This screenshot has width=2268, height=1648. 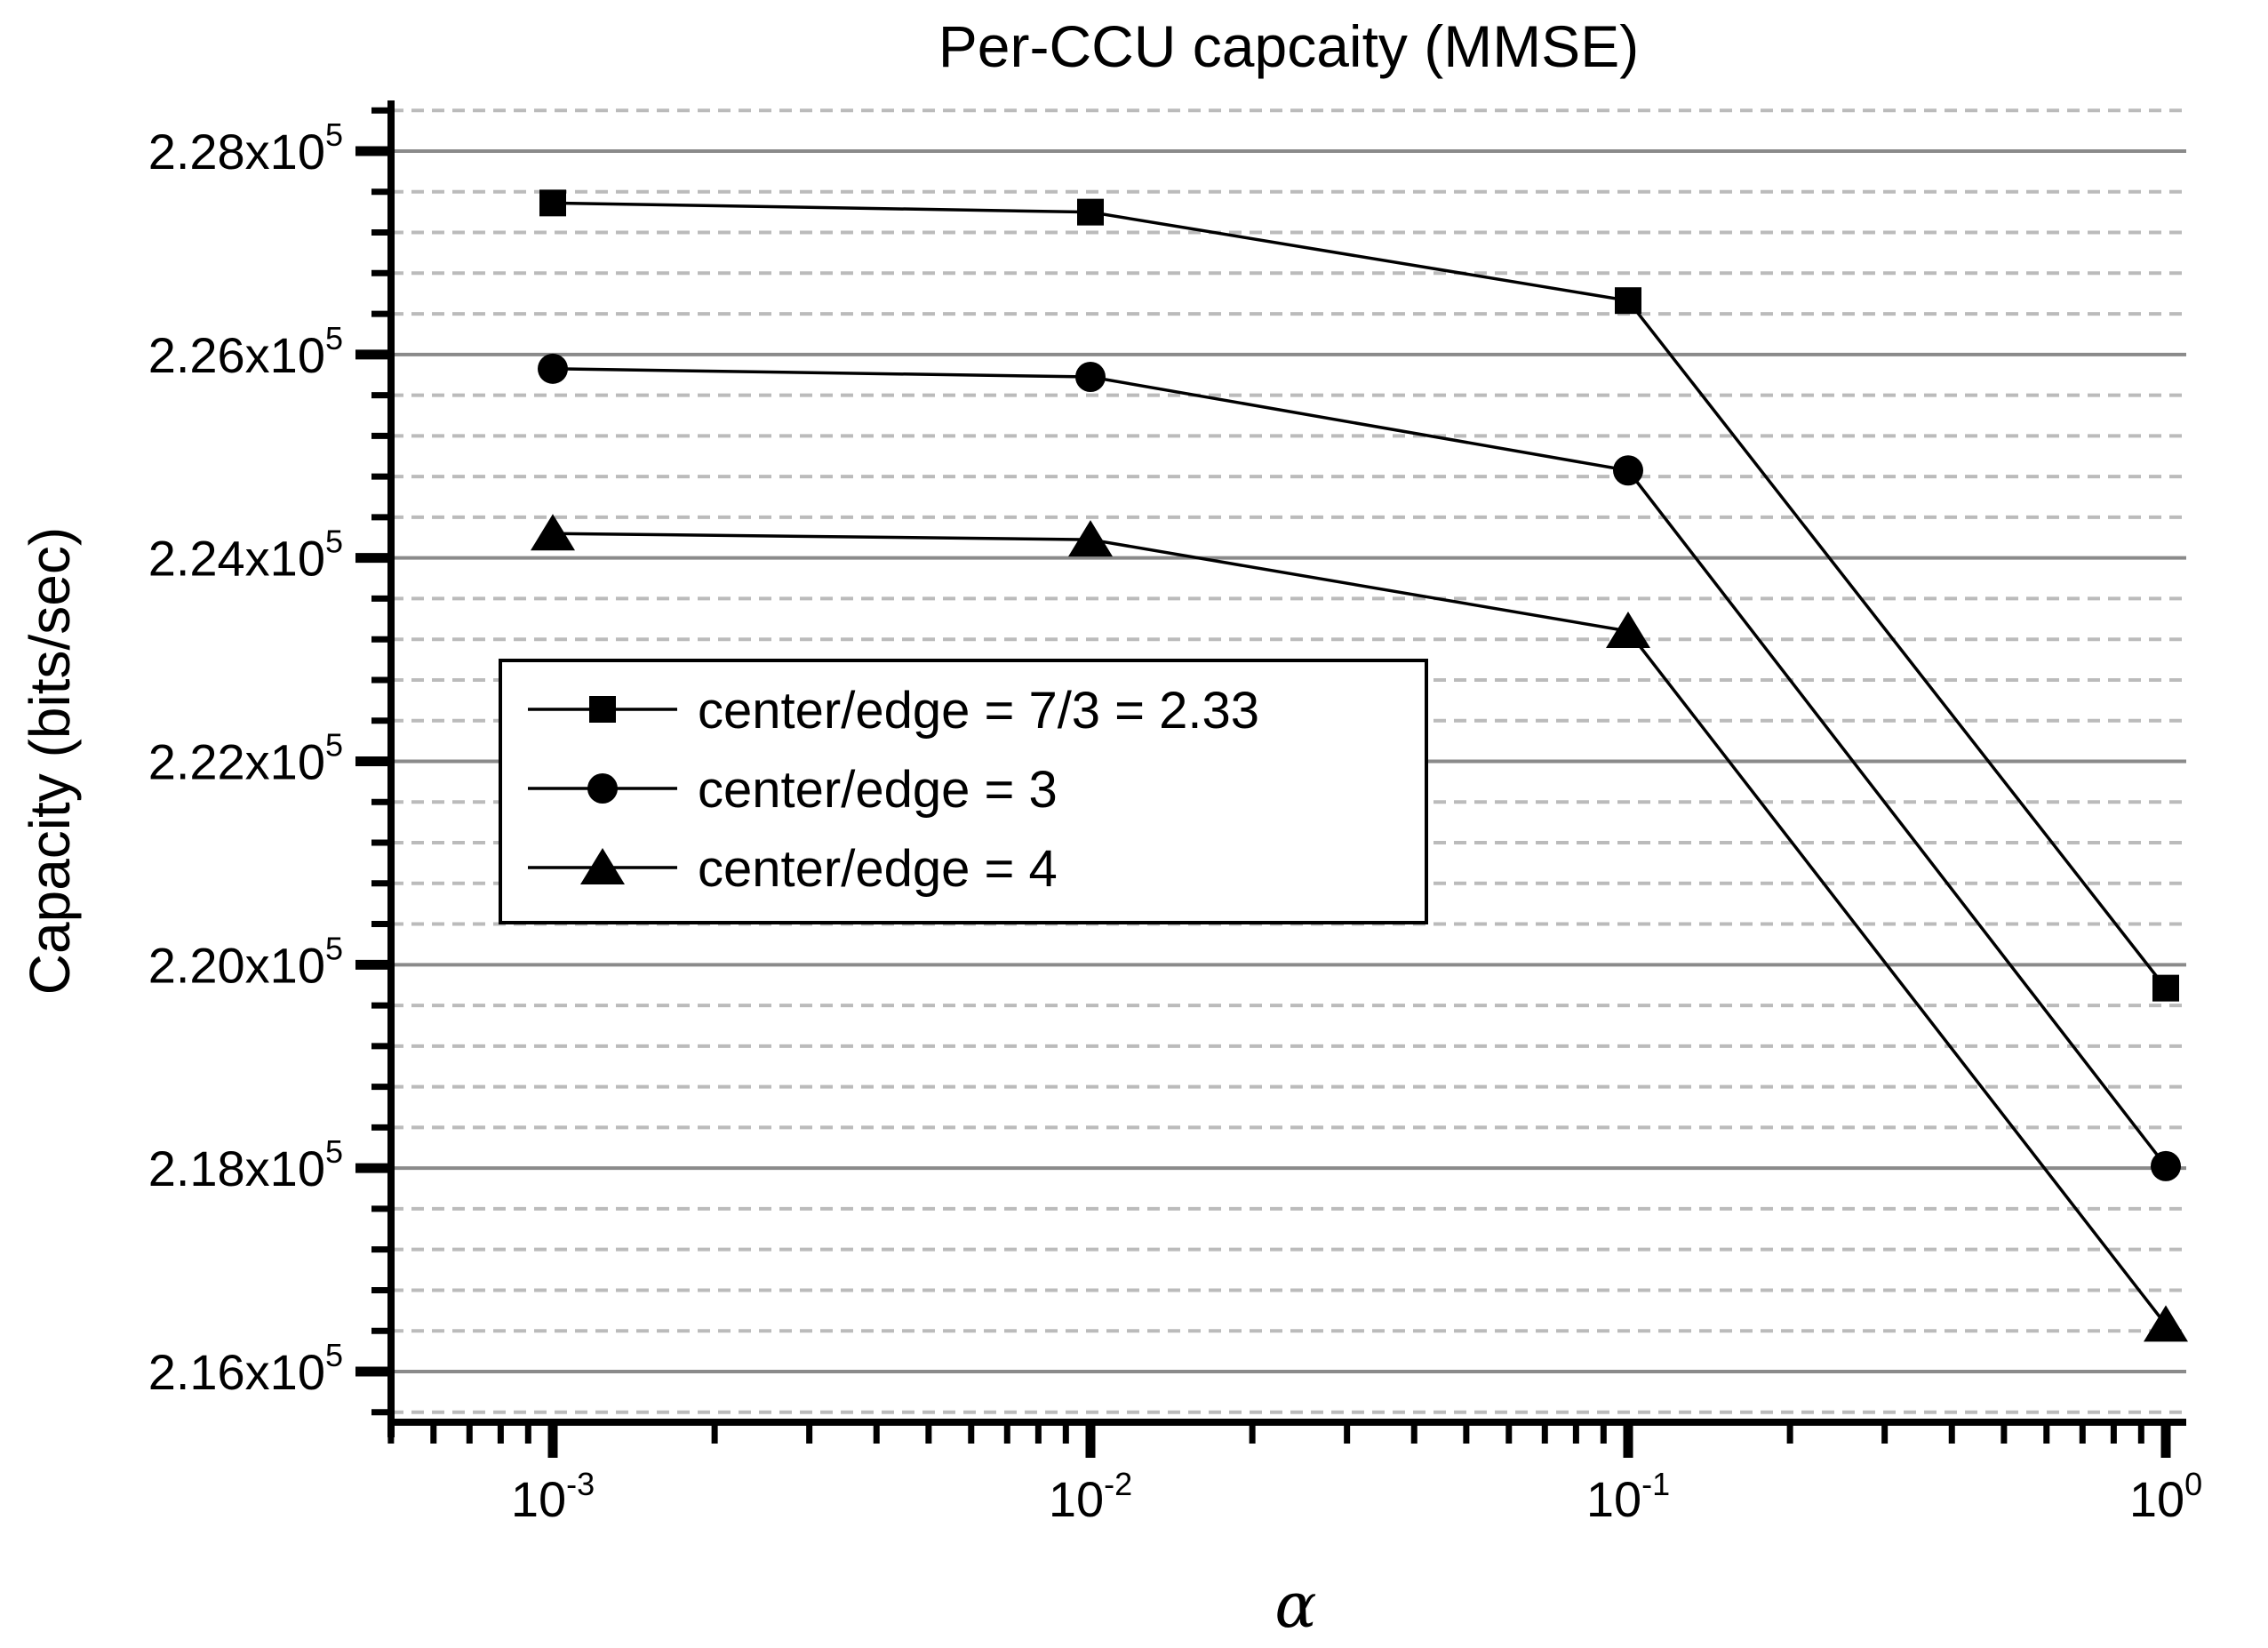 I want to click on legend-label: center/edge = 7/3 = 2.33, so click(x=979, y=711).